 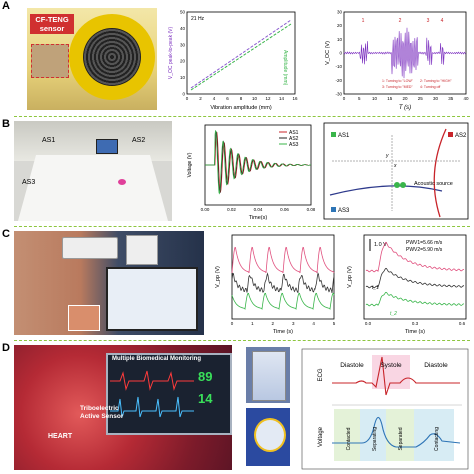 What do you see at coordinates (437, 439) in the screenshot?
I see `state-contacting: Contacting` at bounding box center [437, 439].